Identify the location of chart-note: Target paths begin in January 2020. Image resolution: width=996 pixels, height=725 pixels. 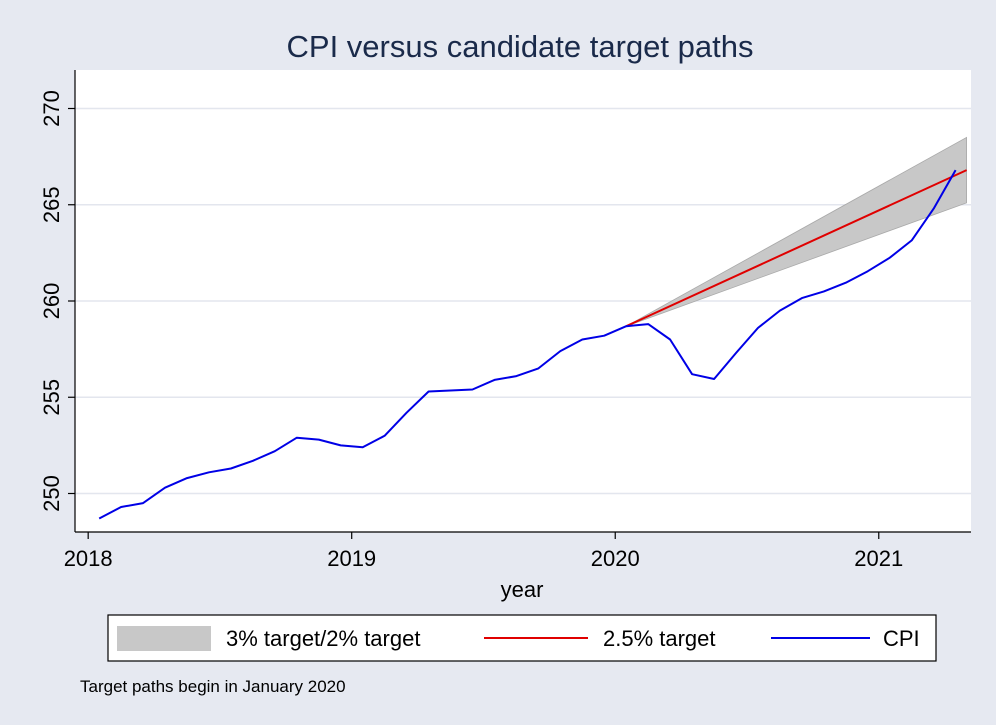
(213, 686).